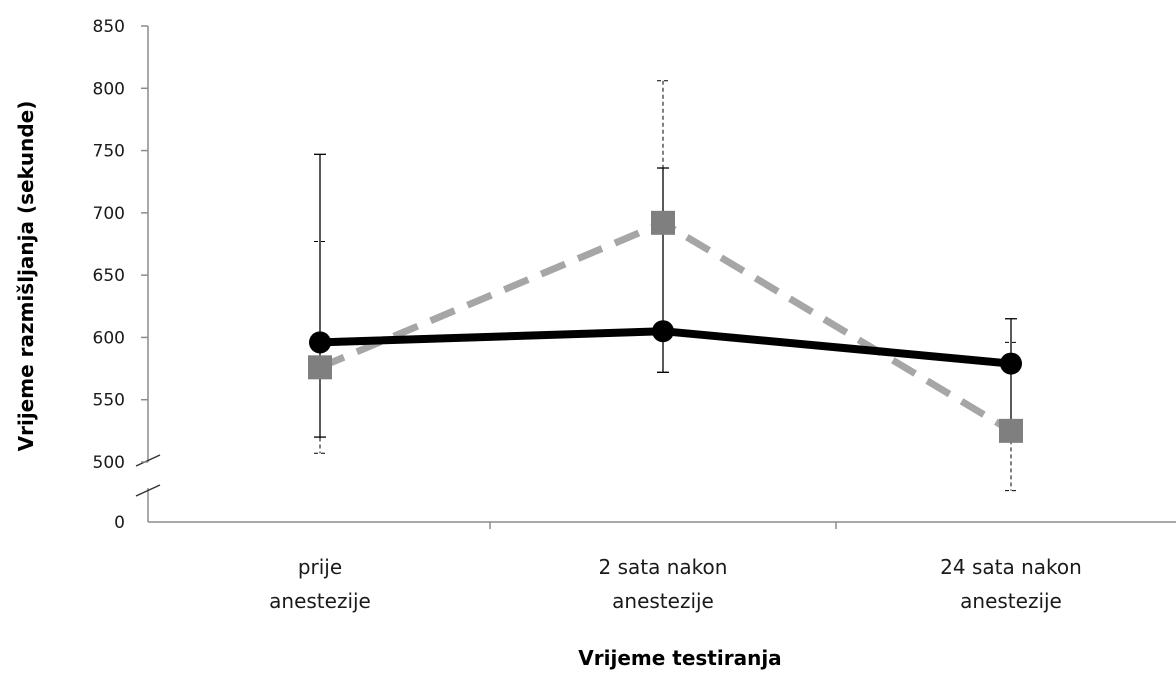 This screenshot has width=1176, height=675. I want to click on y-tick-label: 700, so click(109, 214).